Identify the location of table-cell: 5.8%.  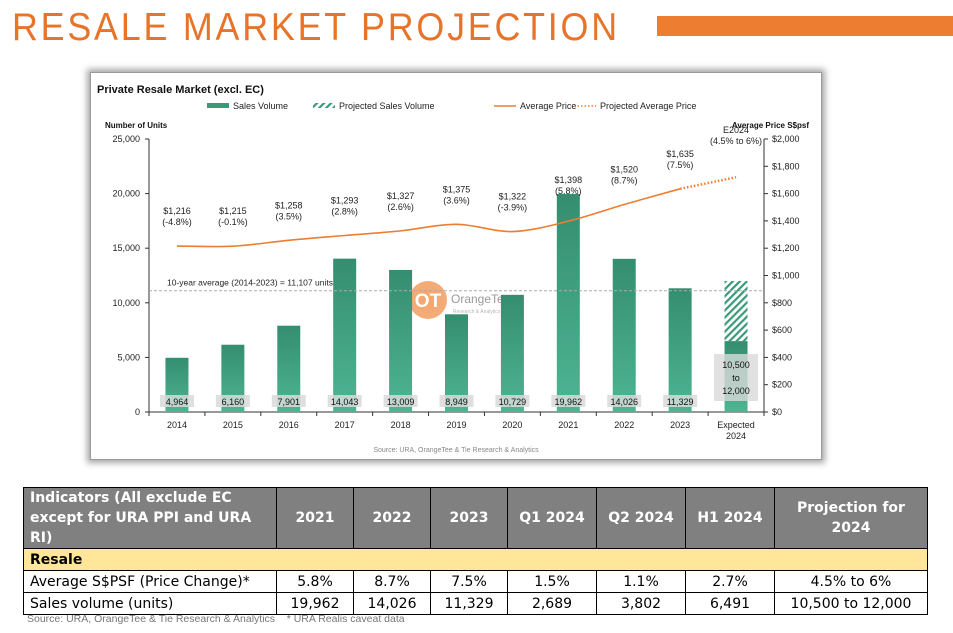
(315, 581).